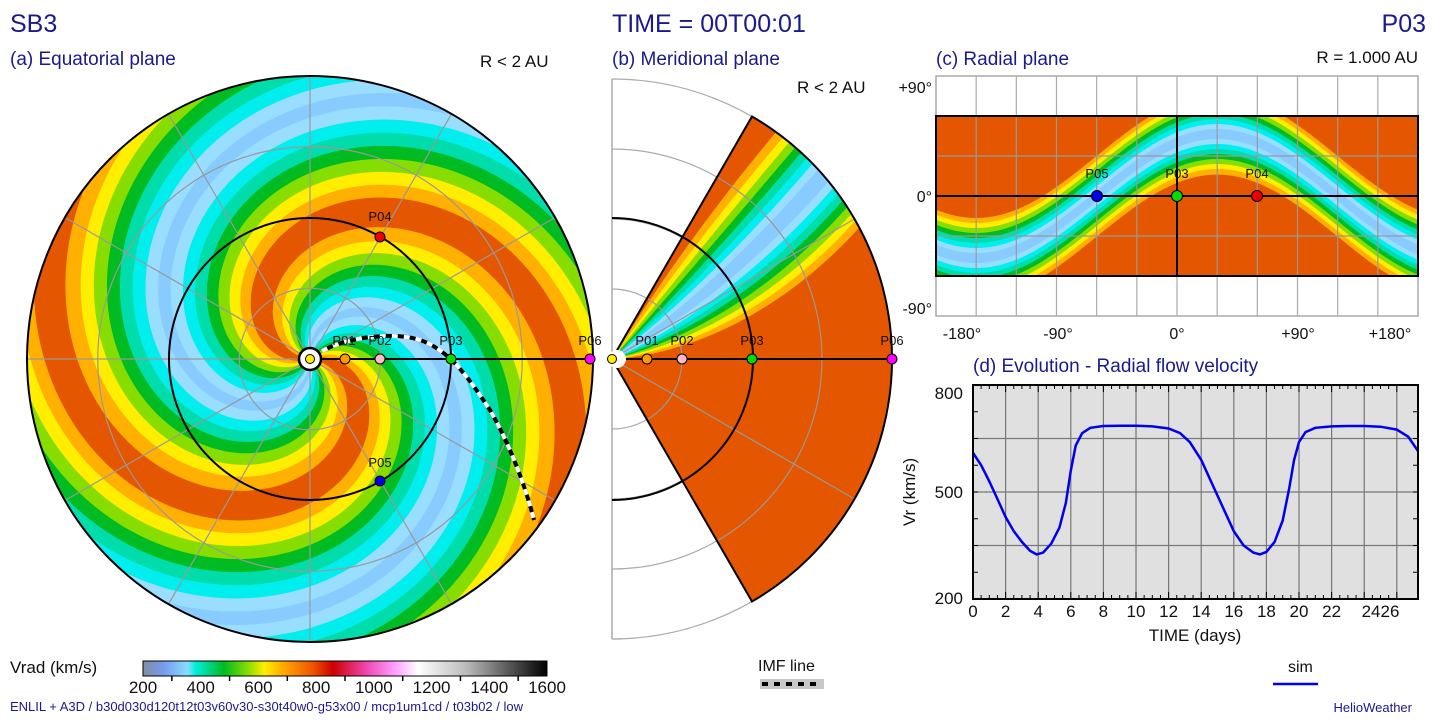 The width and height of the screenshot is (1440, 720). I want to click on panel-b-title: (b) Meridional plane, so click(696, 59).